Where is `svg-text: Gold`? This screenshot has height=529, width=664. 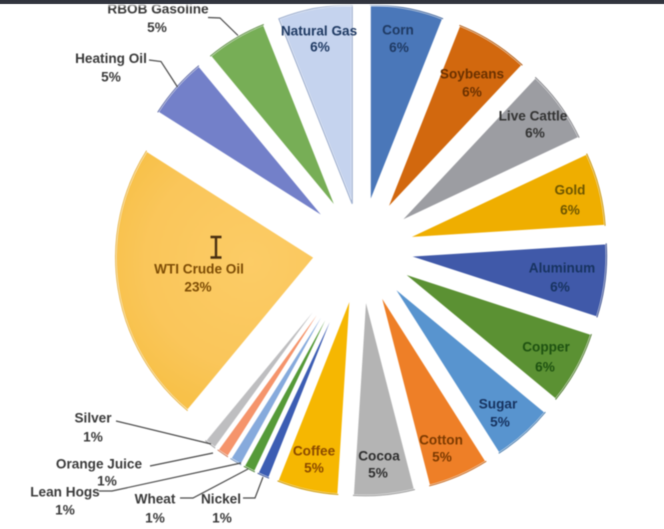
svg-text: Gold is located at coordinates (570, 190).